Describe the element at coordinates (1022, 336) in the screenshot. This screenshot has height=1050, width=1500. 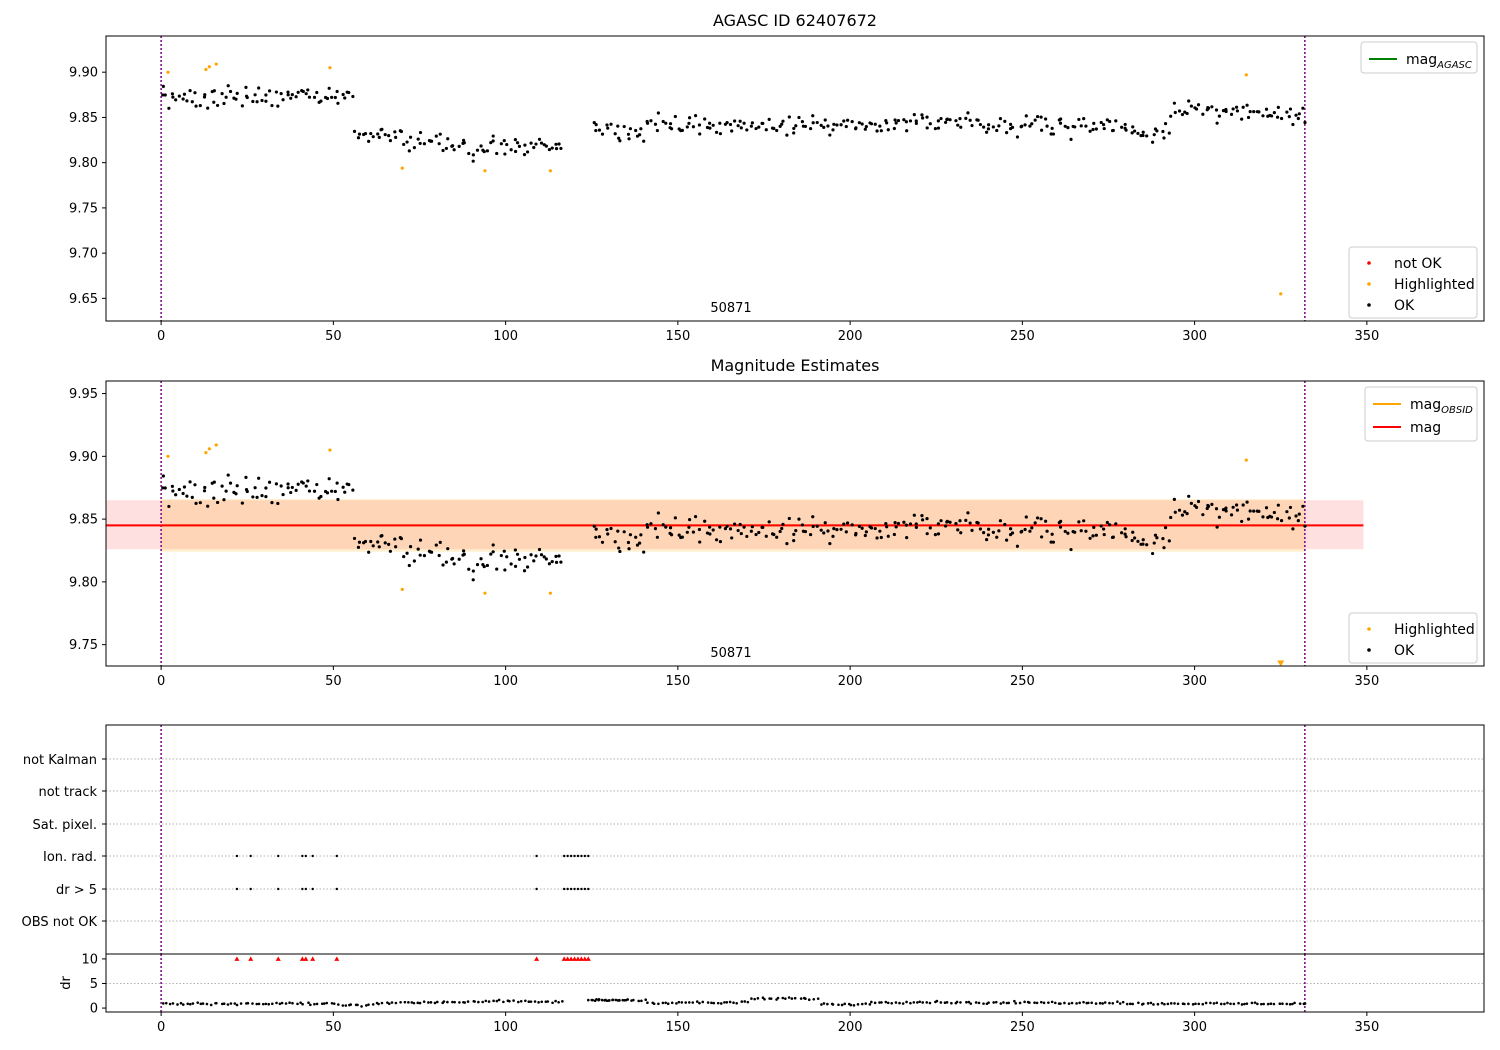
I see `x-tick-label: 250` at that location.